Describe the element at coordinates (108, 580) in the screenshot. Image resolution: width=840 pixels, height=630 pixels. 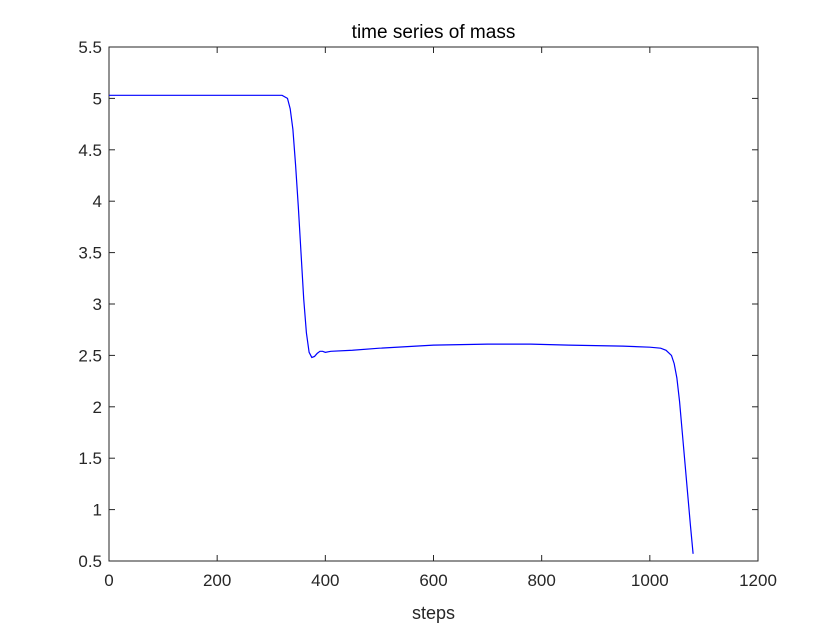
I see `x-tick-label: 0` at that location.